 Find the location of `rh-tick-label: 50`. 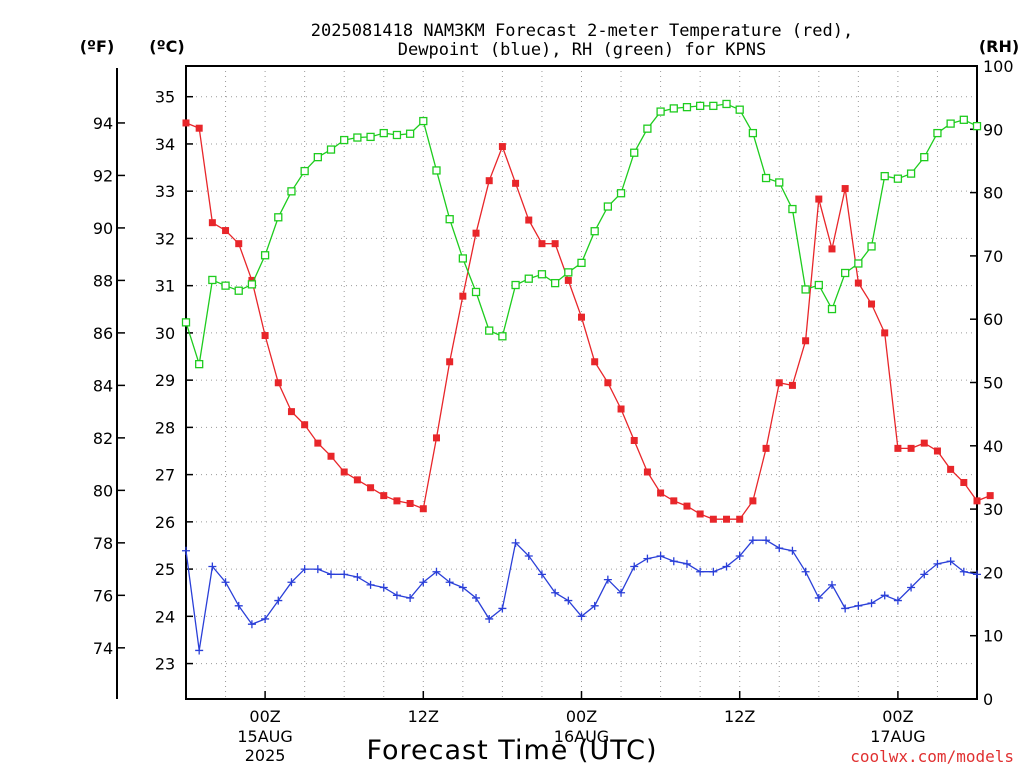

rh-tick-label: 50 is located at coordinates (993, 383).